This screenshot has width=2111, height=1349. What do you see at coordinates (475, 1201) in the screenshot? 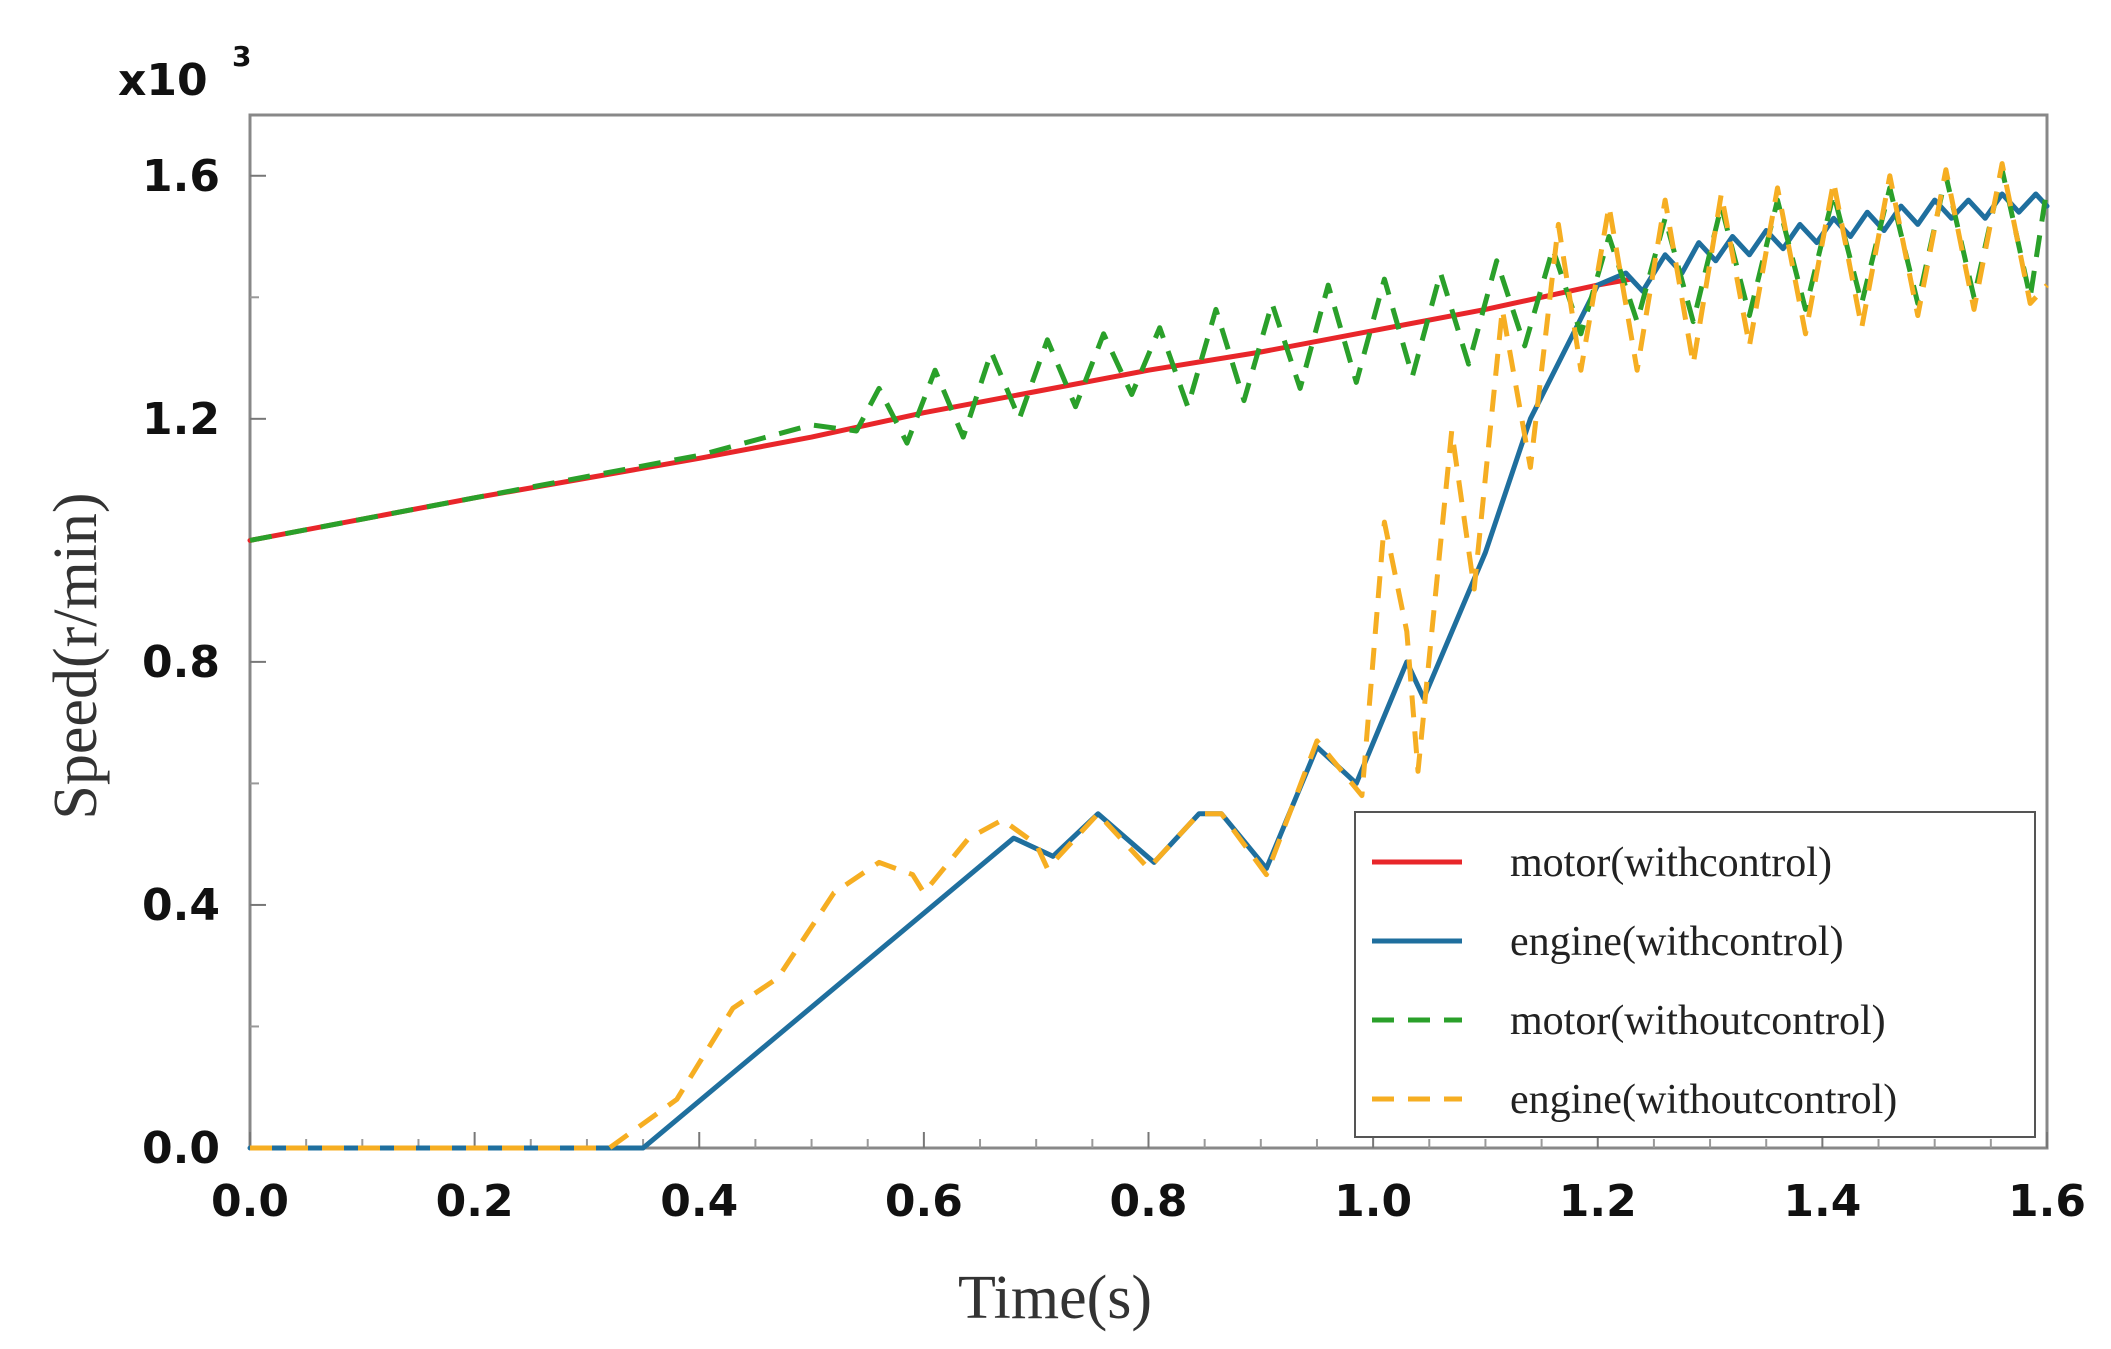
I see `x-tick-label: 0.2` at bounding box center [475, 1201].